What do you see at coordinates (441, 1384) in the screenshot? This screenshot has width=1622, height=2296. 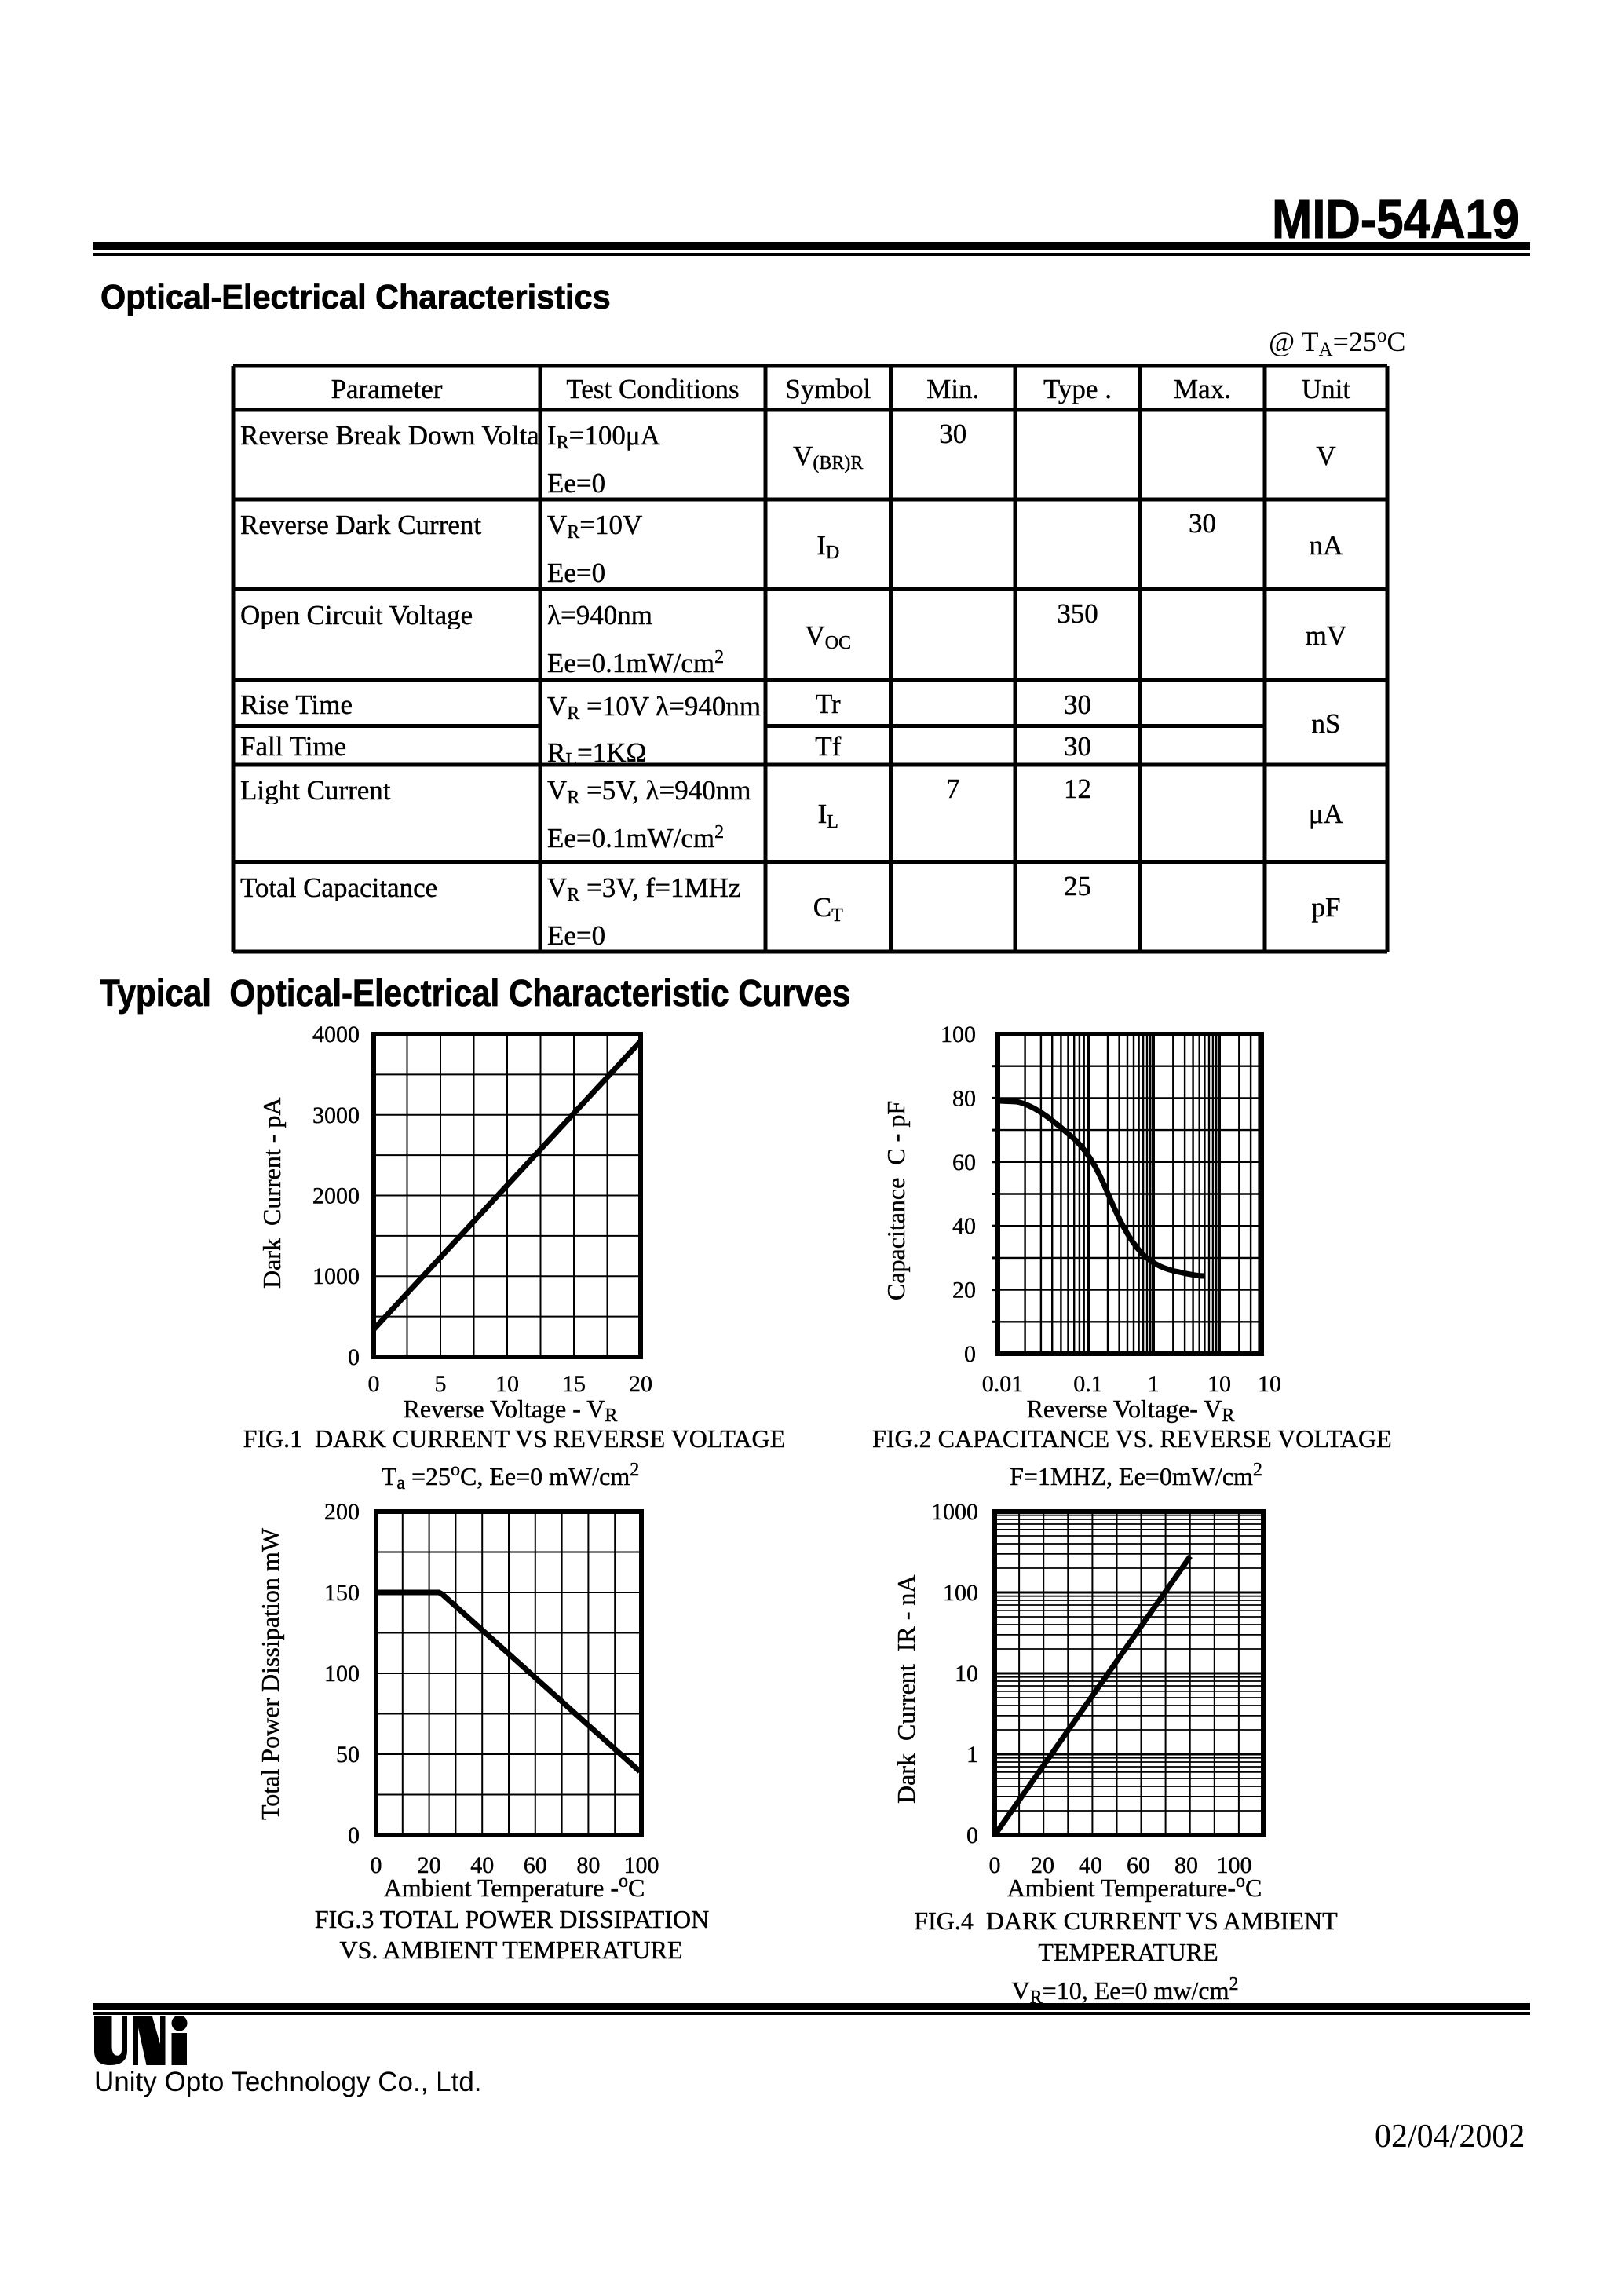 I see `svg-text: 5` at bounding box center [441, 1384].